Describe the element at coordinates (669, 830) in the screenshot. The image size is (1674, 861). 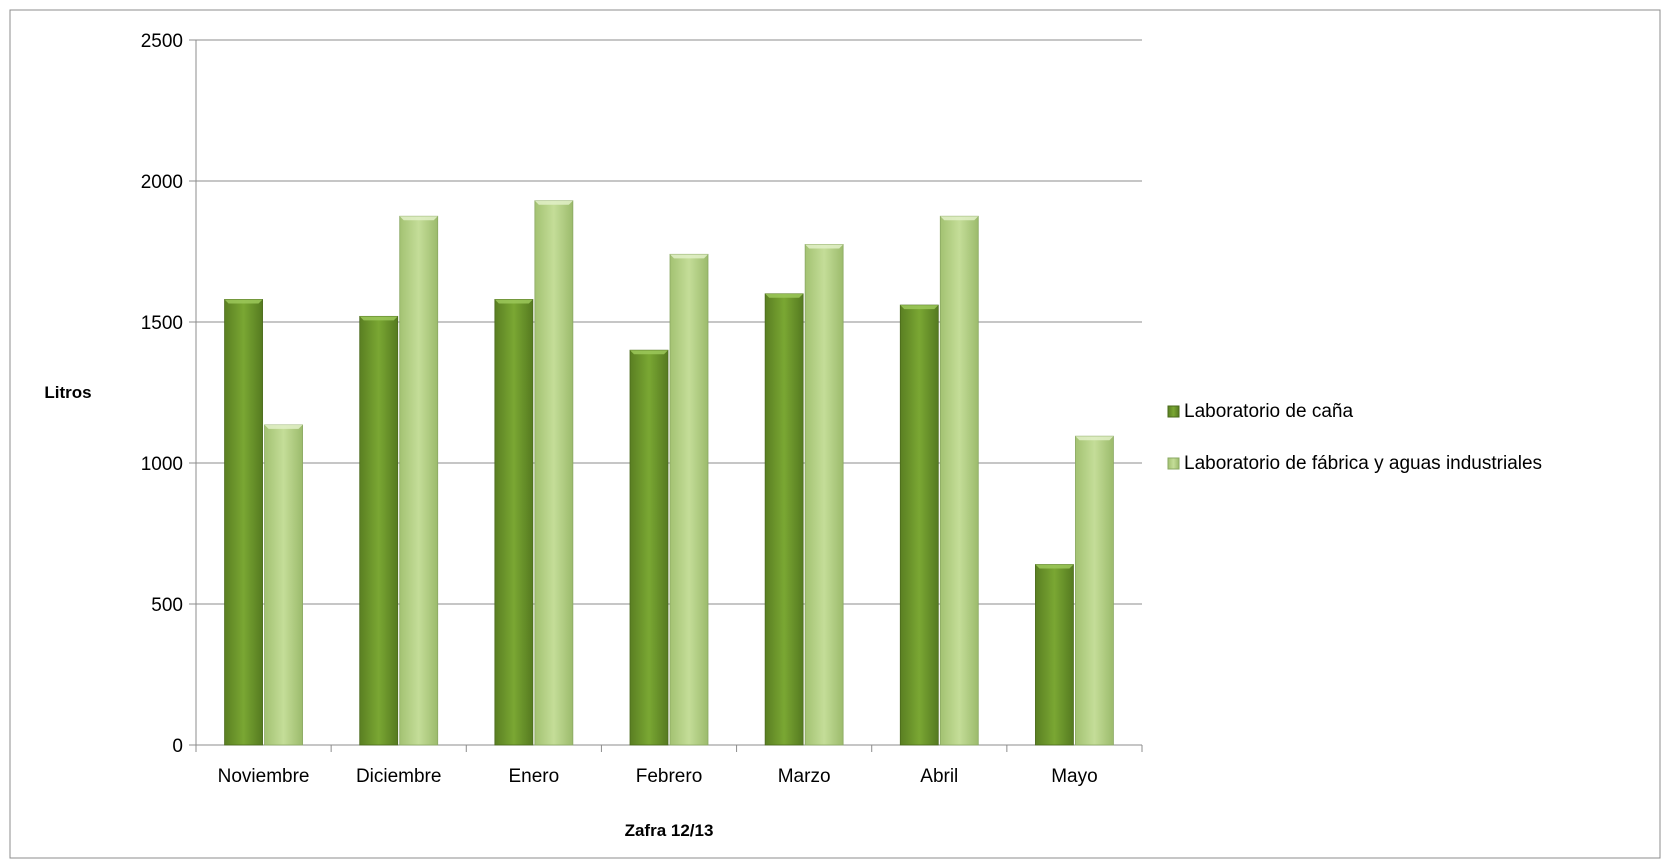
I see `x-axis-label: Zafra 12/13` at that location.